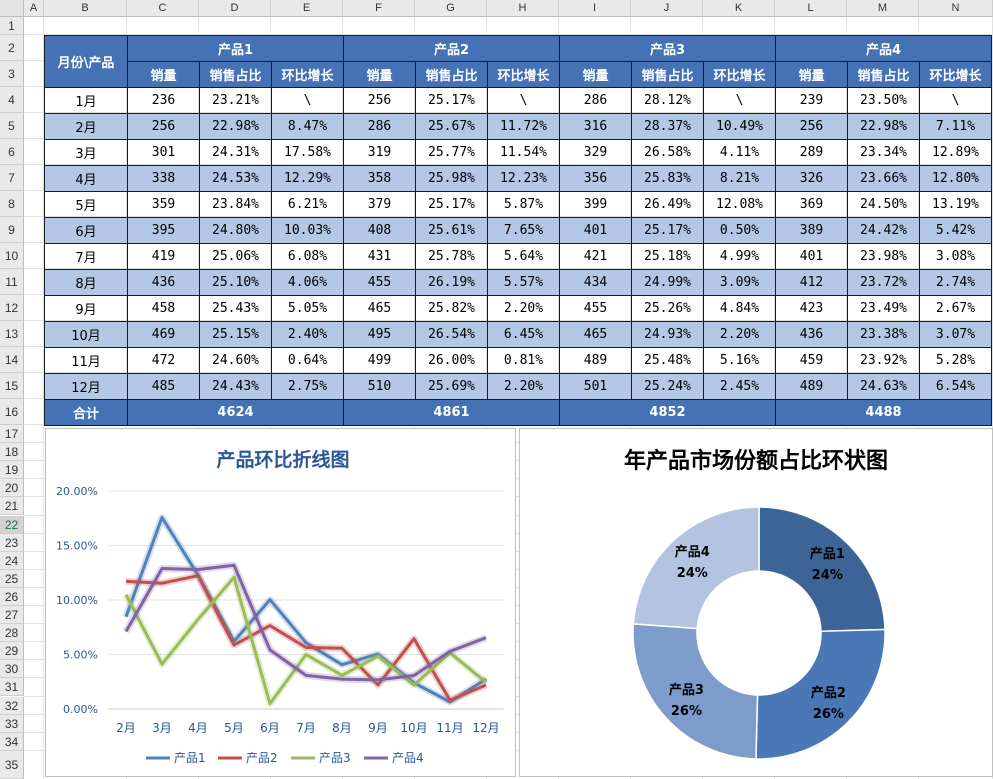 The height and width of the screenshot is (779, 993). What do you see at coordinates (235, 334) in the screenshot?
I see `value-cell: 25.15%` at bounding box center [235, 334].